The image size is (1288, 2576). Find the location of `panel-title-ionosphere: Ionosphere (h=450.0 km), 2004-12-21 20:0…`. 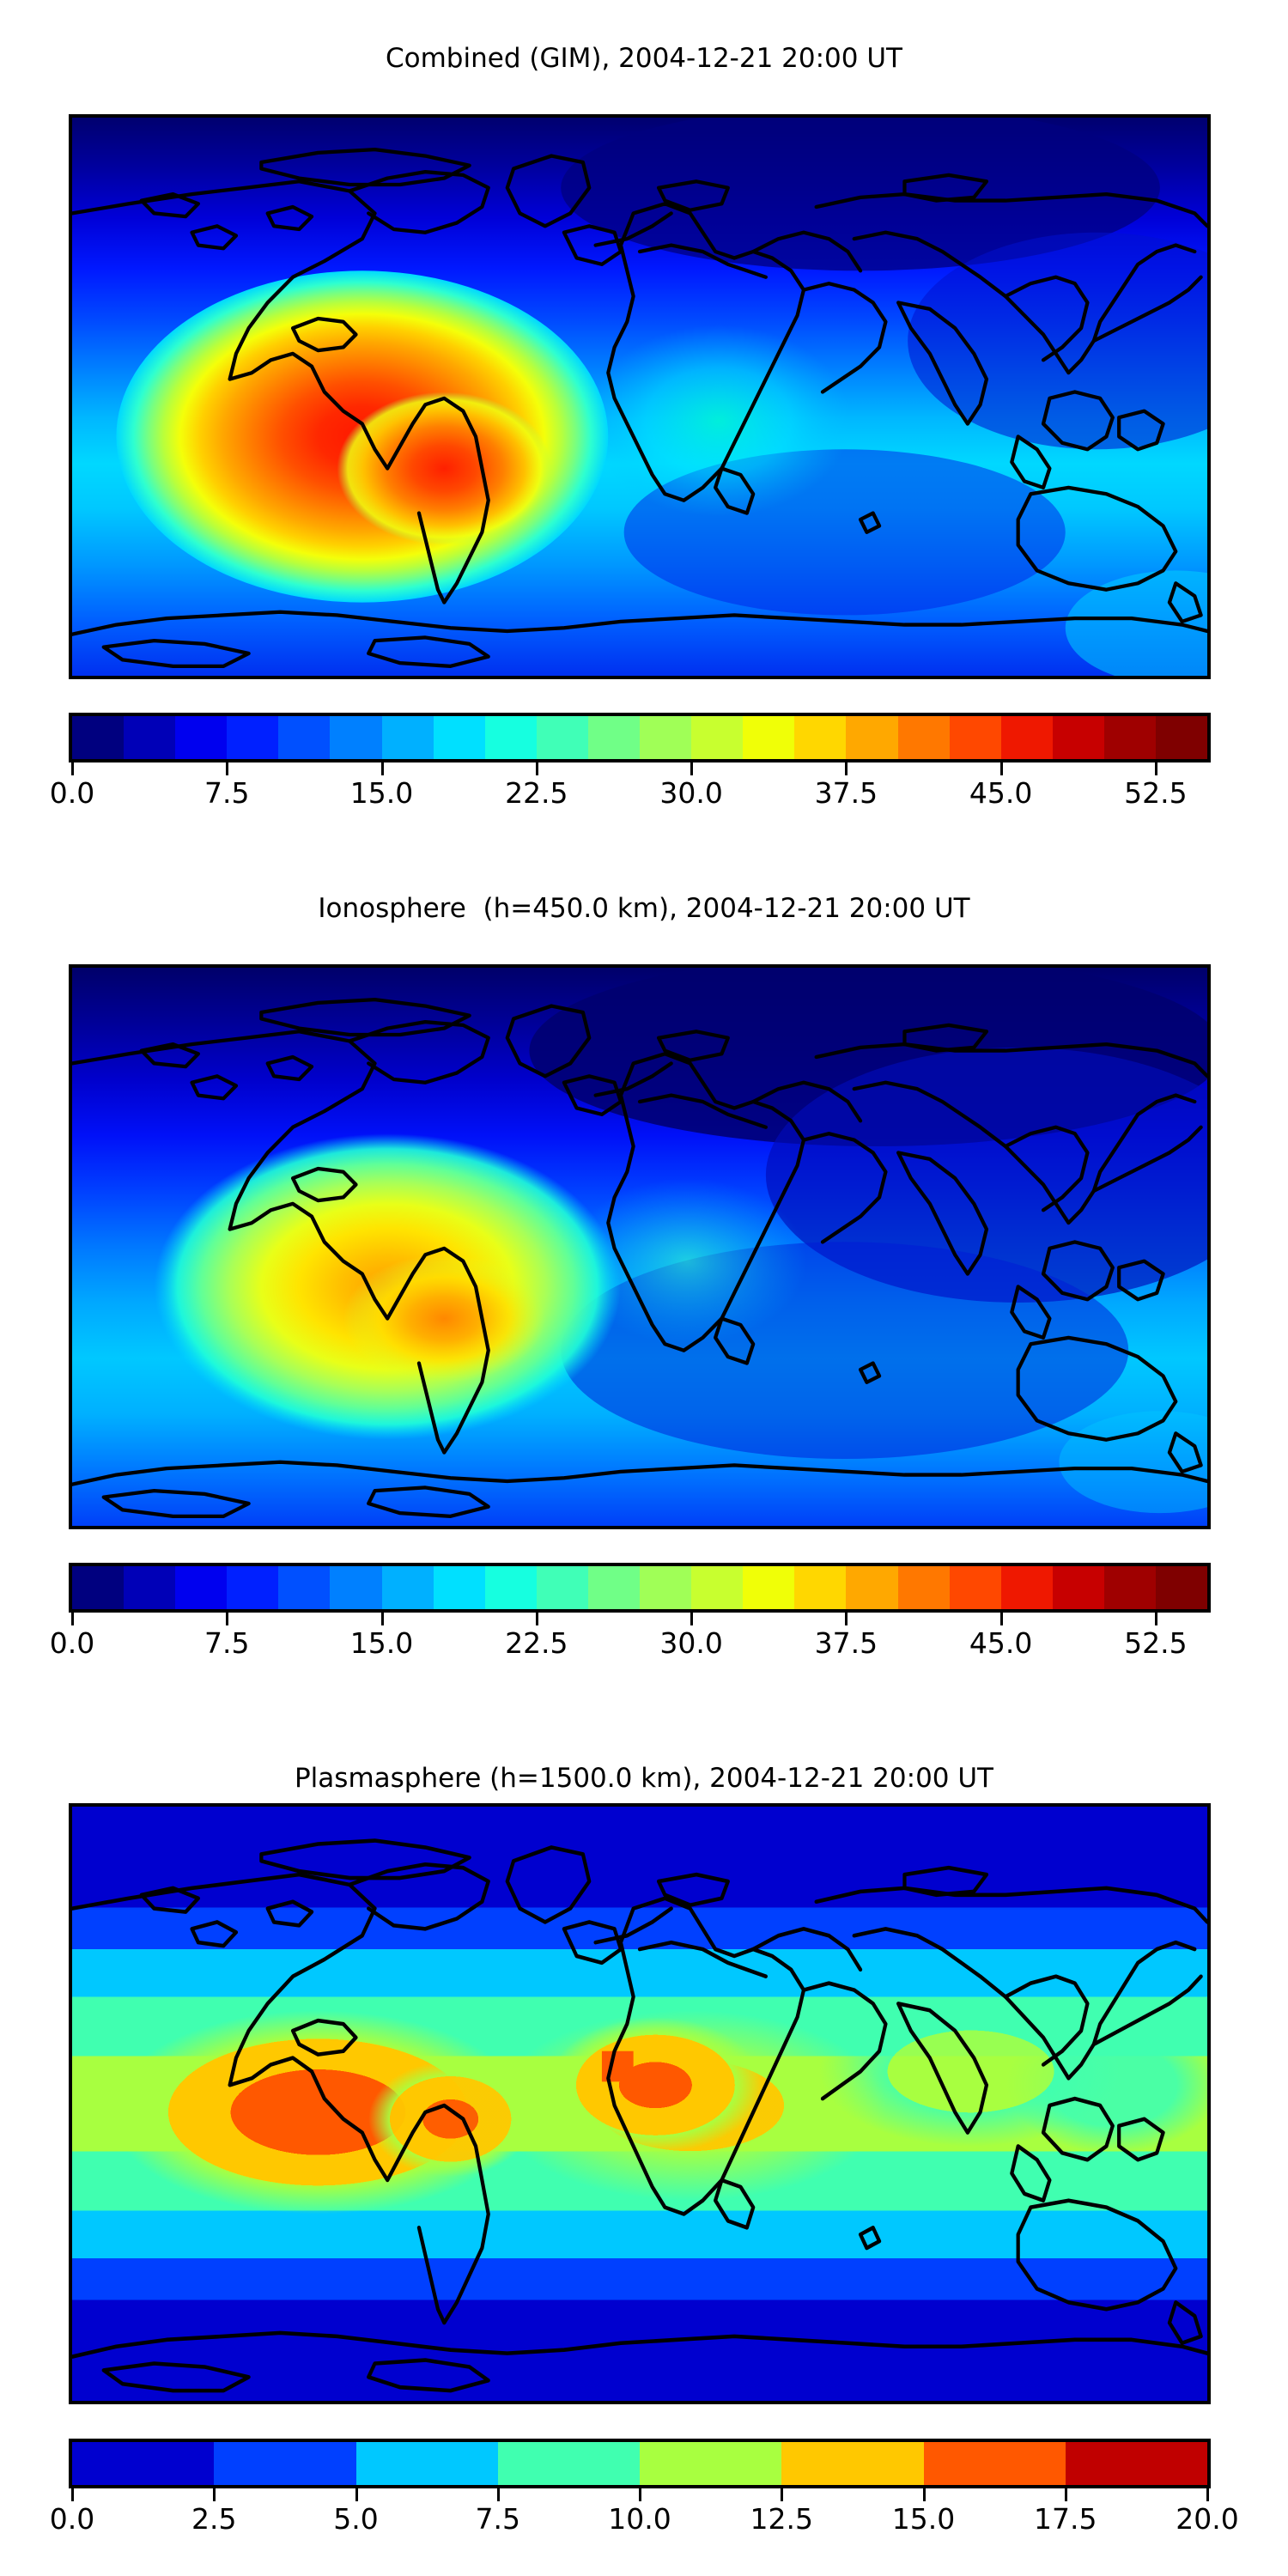

panel-title-ionosphere: Ionosphere (h=450.0 km), 2004-12-21 20:0… is located at coordinates (644, 908).